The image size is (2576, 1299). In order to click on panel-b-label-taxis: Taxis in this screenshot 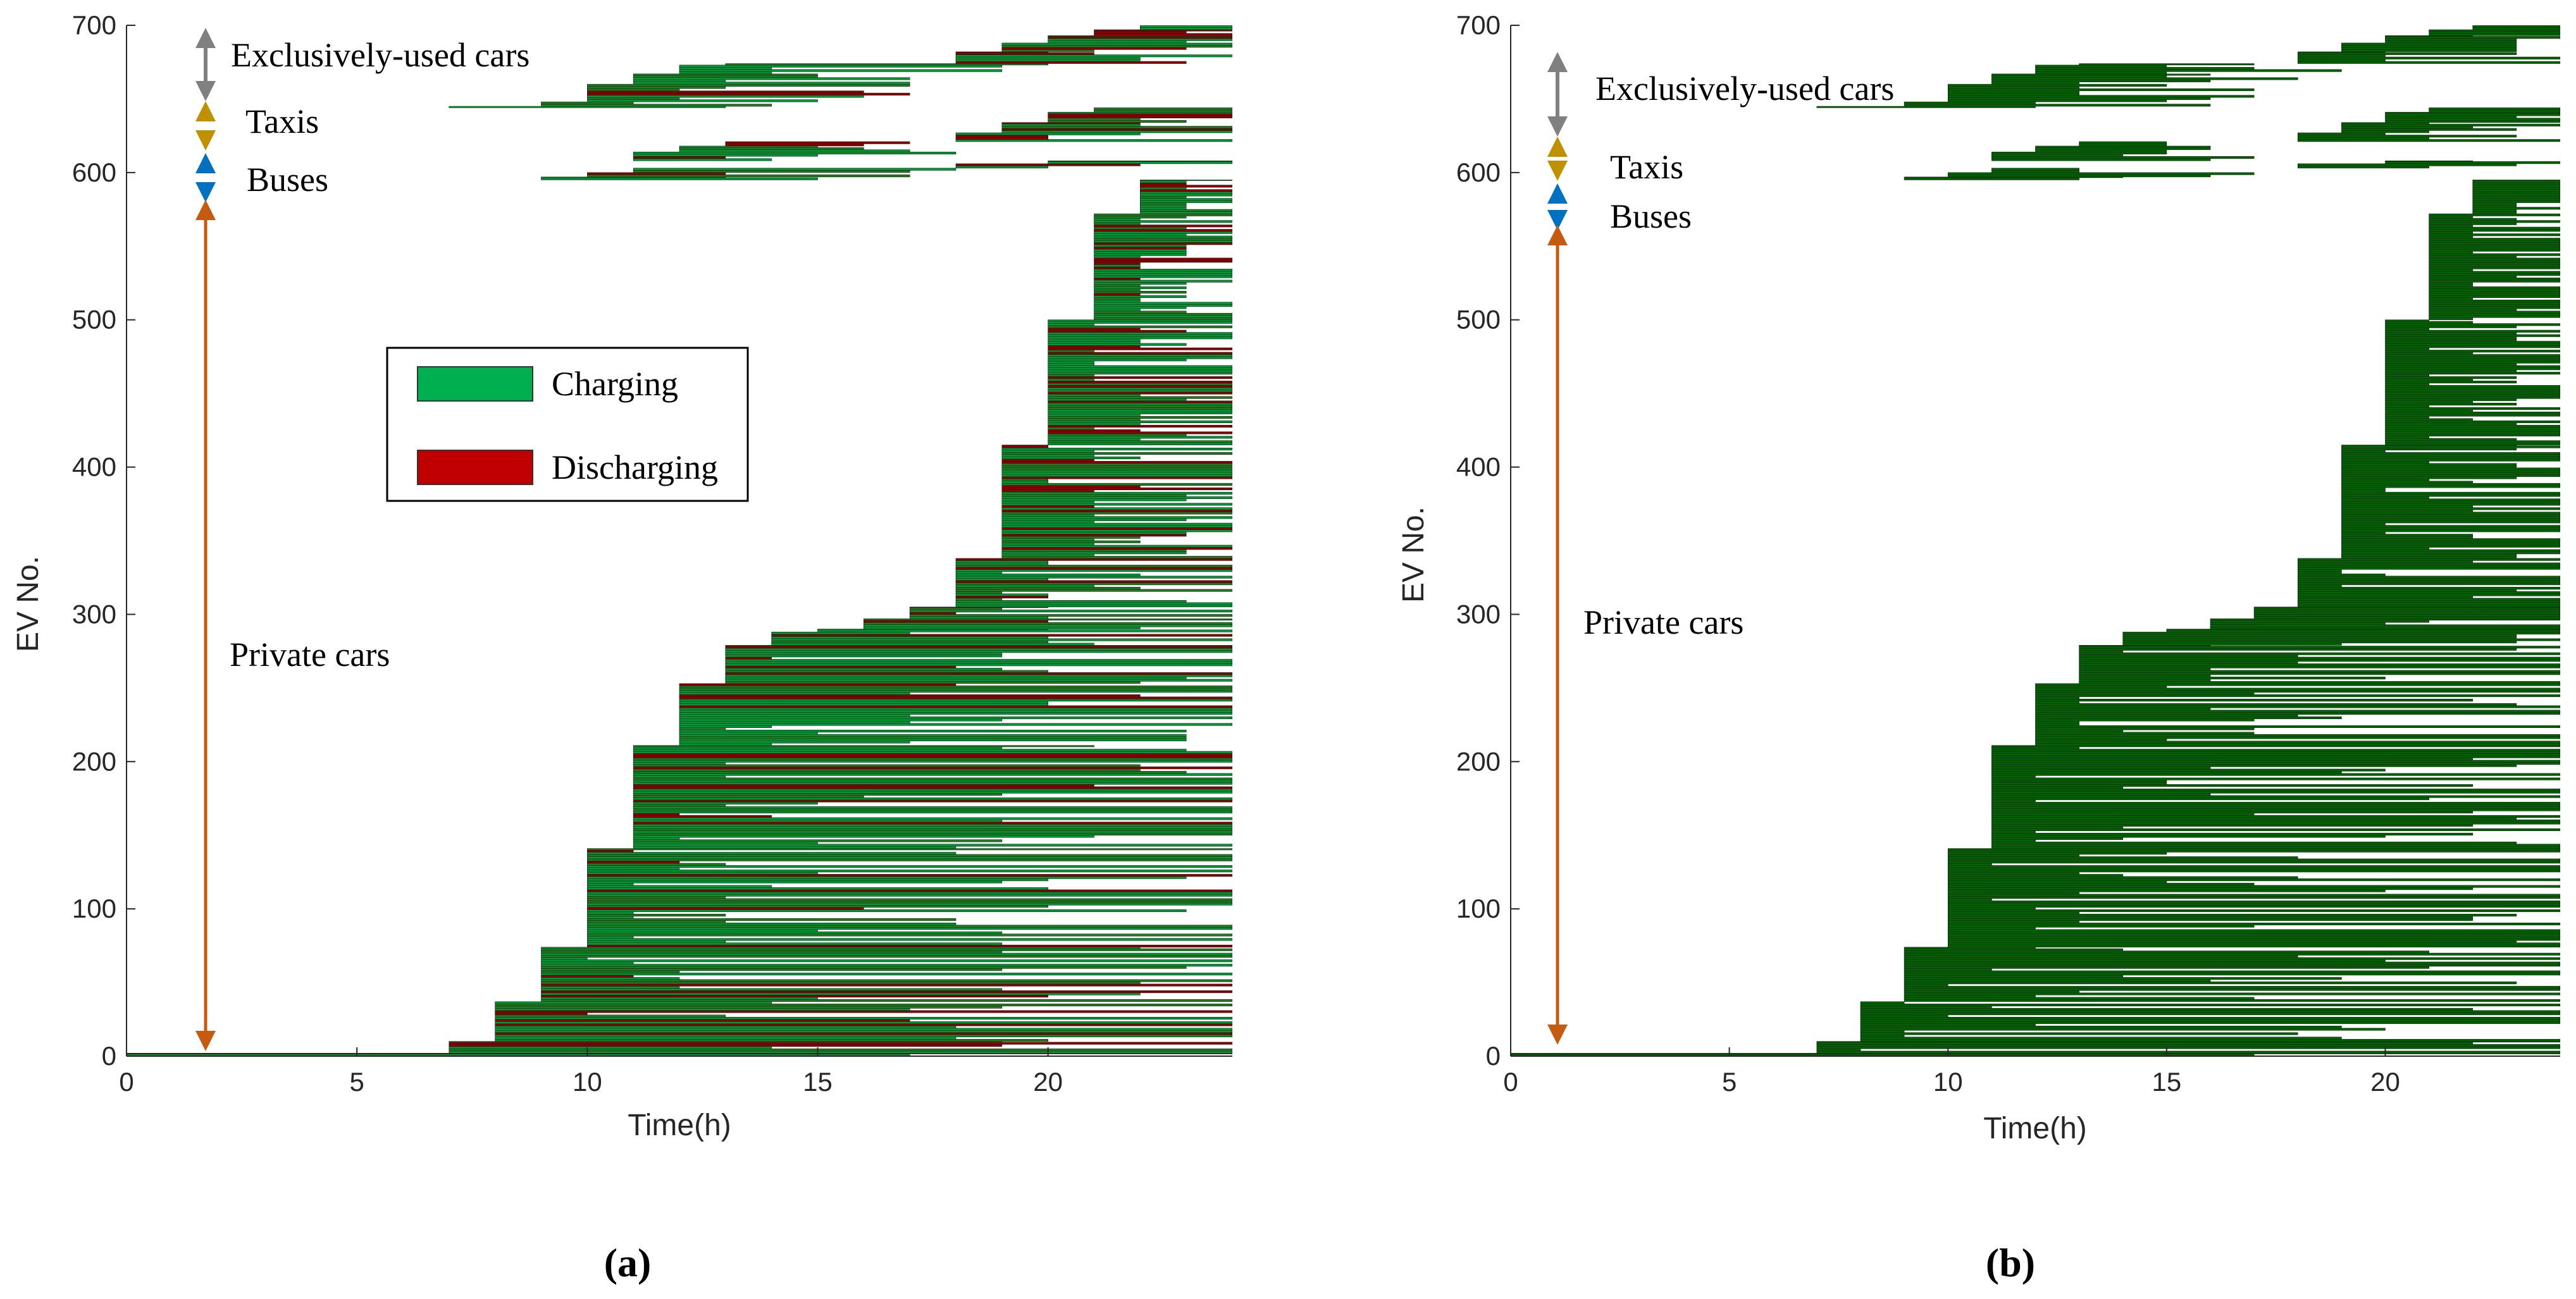, I will do `click(1647, 167)`.